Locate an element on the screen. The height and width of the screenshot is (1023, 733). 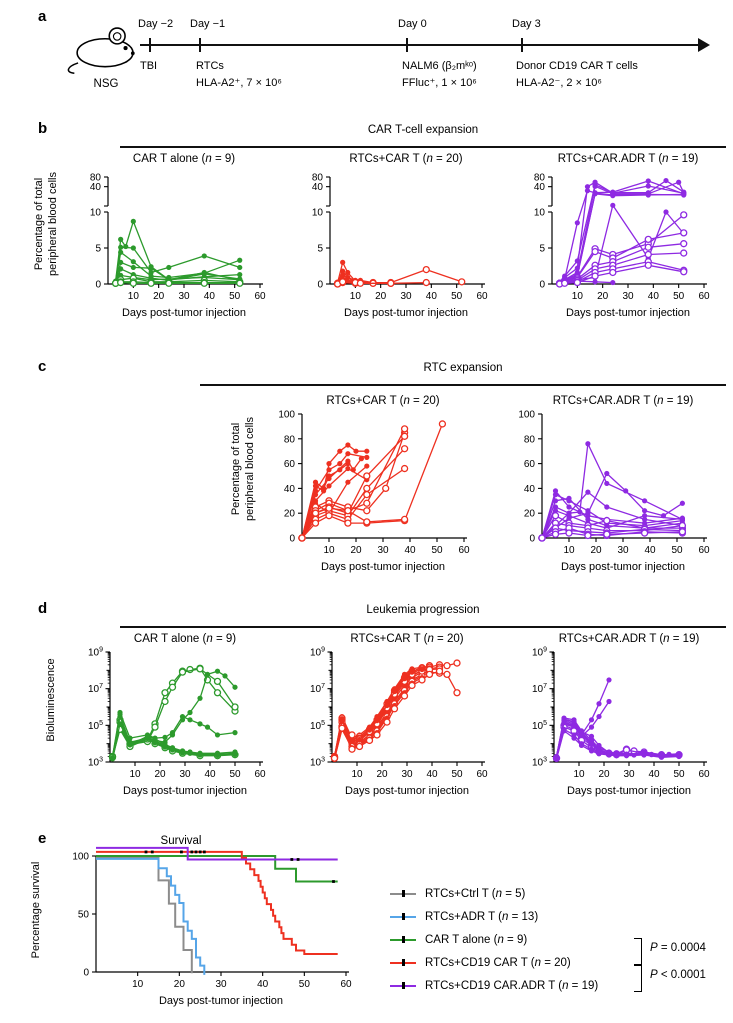
panel-c-title: RTC expansion is located at coordinates (463, 368).